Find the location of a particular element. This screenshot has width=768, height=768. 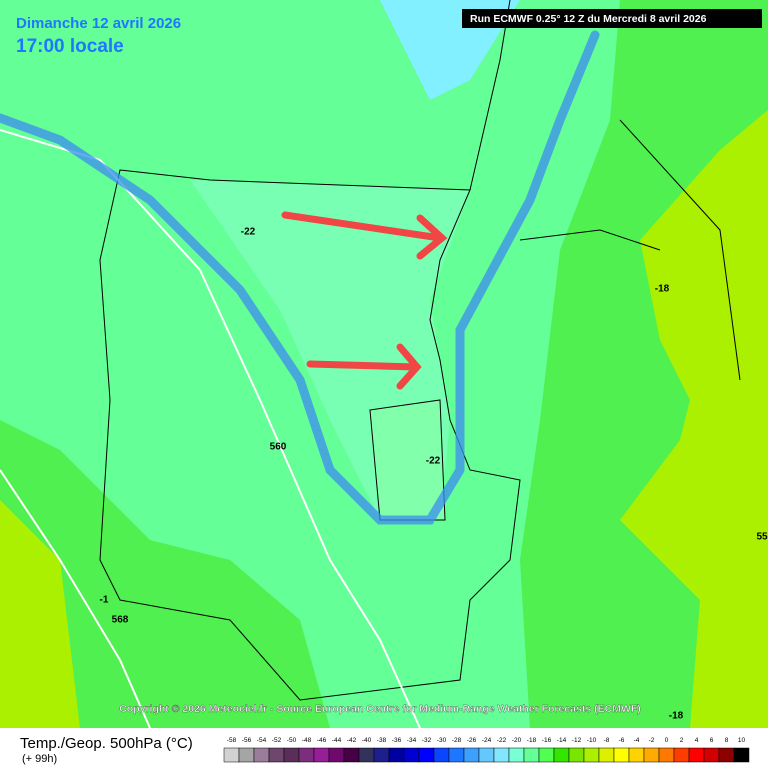

scale-label: -24 is located at coordinates (487, 740).